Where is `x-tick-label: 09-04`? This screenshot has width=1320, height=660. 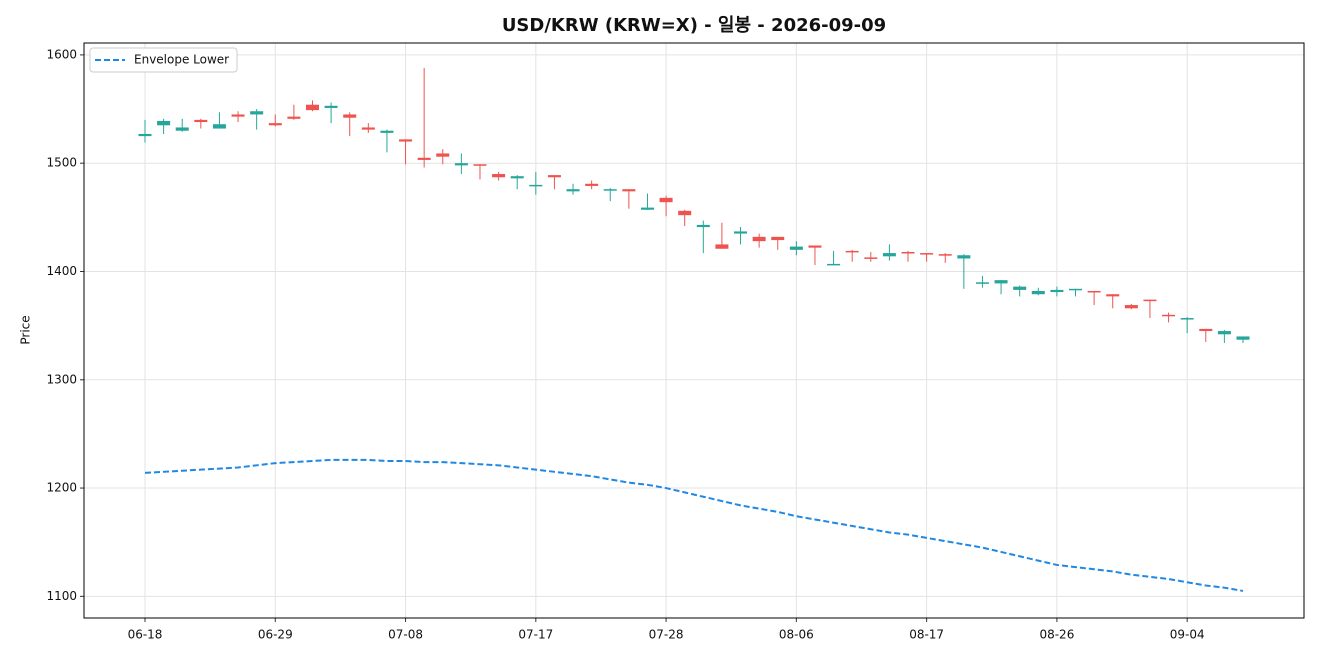 x-tick-label: 09-04 is located at coordinates (1187, 635).